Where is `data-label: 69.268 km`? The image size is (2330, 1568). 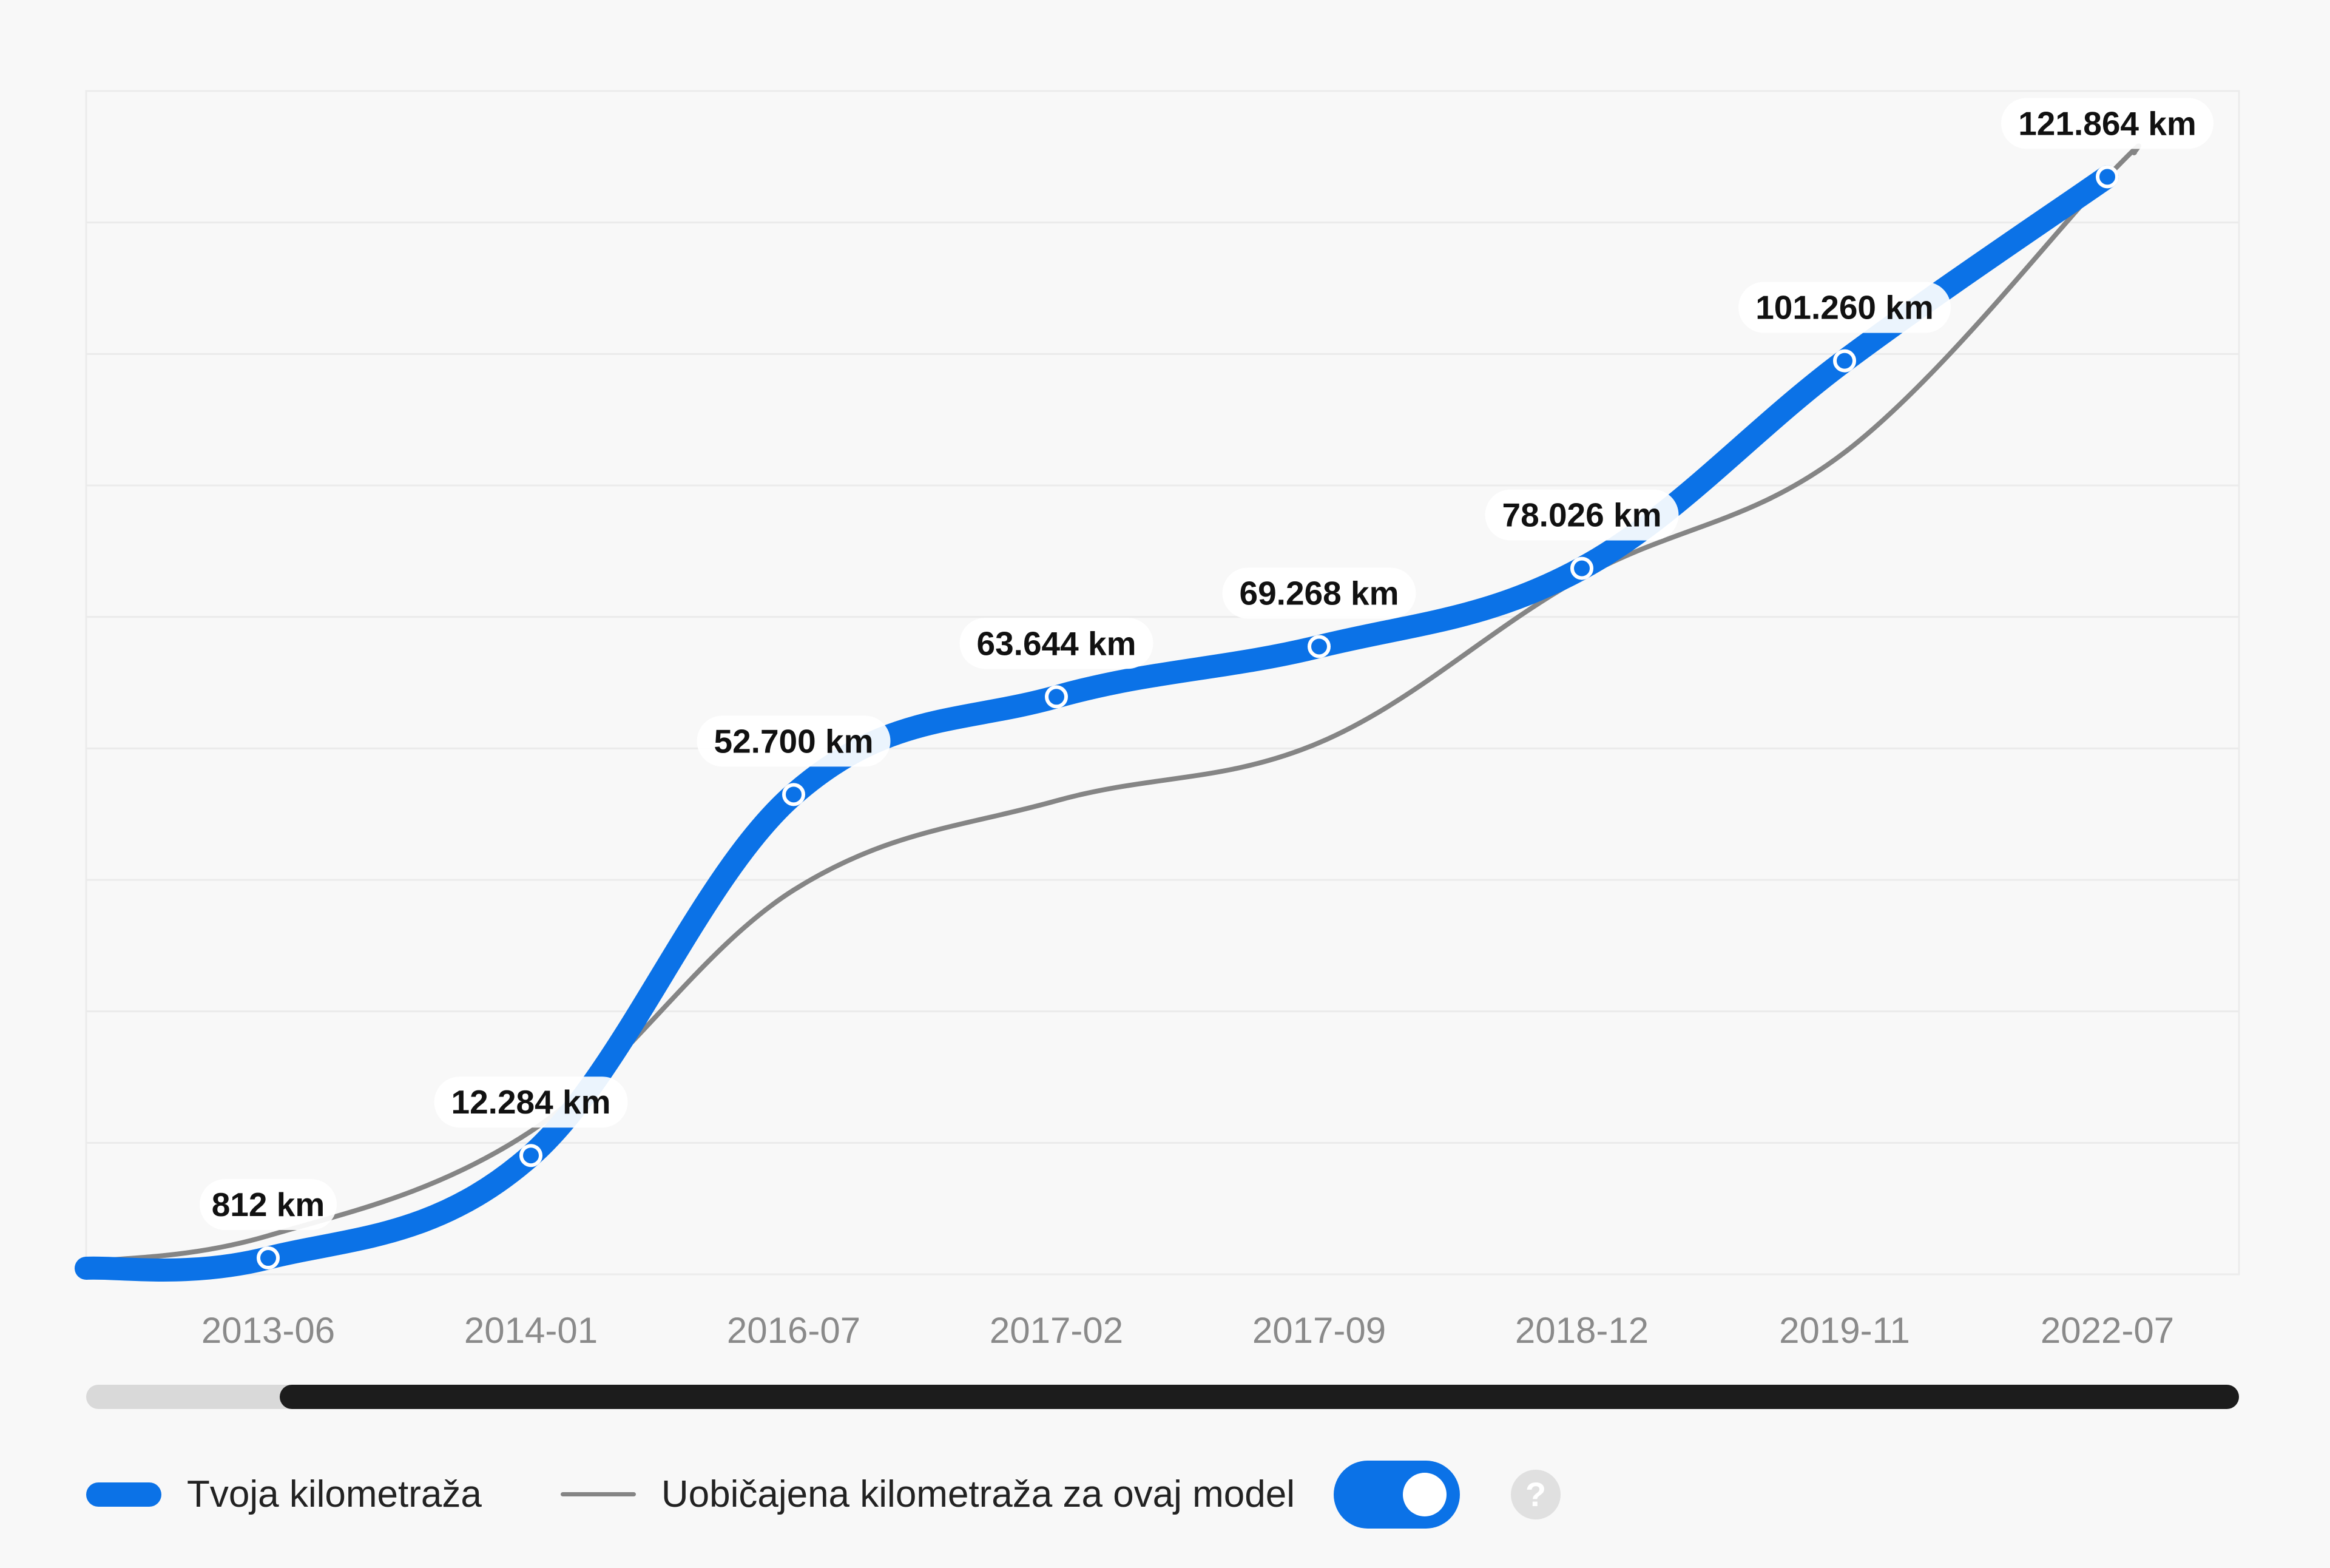 data-label: 69.268 km is located at coordinates (1320, 593).